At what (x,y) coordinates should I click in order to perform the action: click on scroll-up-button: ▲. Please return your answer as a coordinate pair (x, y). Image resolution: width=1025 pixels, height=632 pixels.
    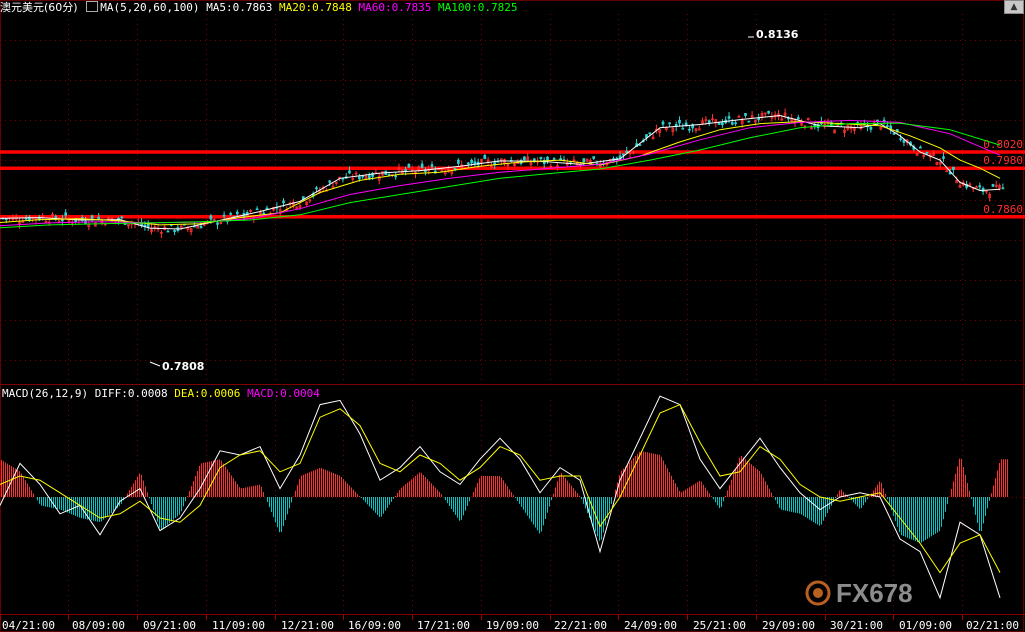
    Looking at the image, I should click on (1014, 7).